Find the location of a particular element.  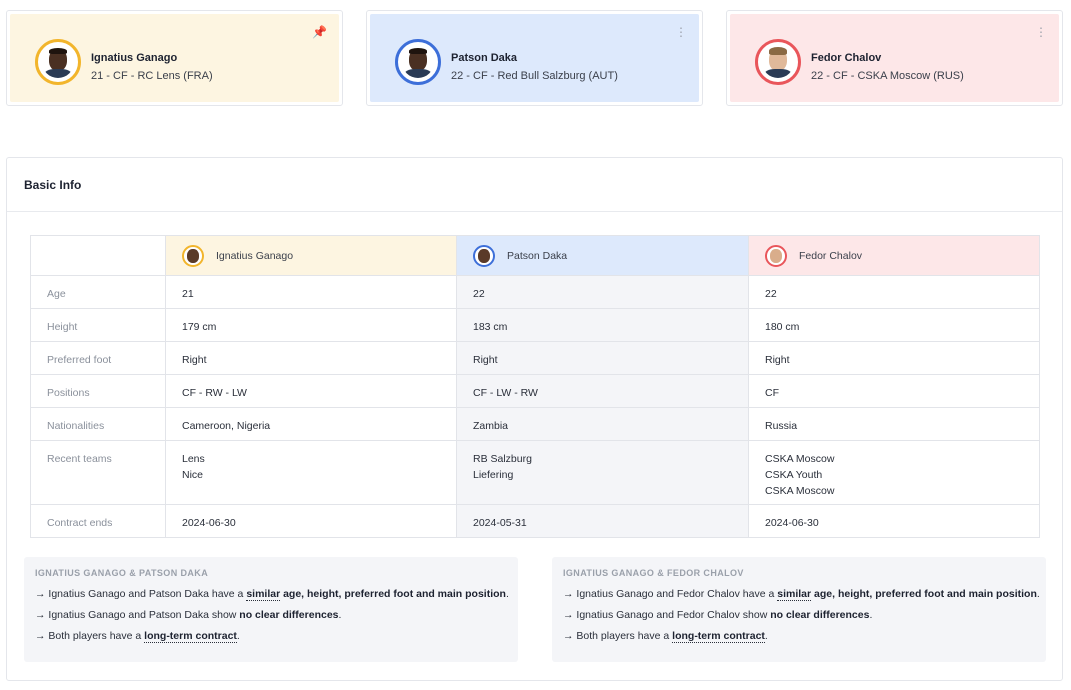

table-cell: CF is located at coordinates (894, 391).